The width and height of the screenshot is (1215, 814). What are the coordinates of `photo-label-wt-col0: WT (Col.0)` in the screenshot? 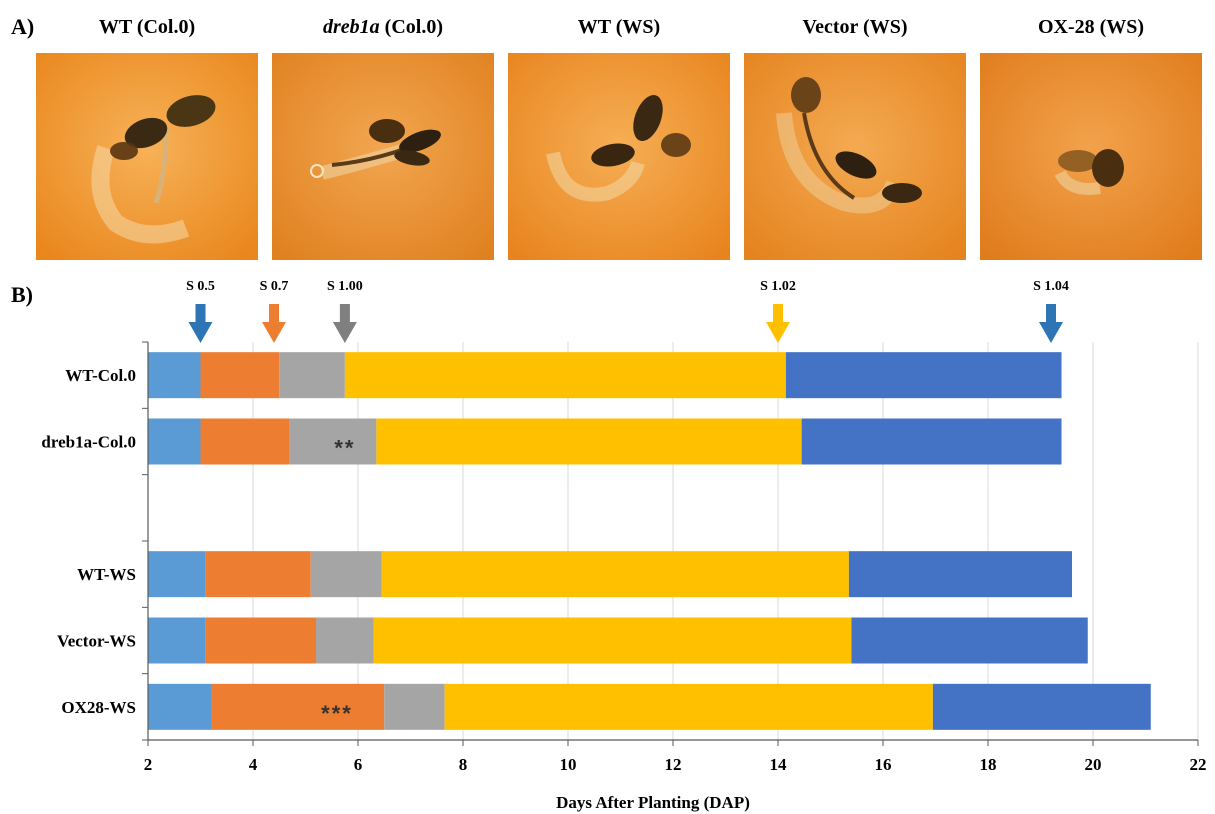 It's located at (147, 27).